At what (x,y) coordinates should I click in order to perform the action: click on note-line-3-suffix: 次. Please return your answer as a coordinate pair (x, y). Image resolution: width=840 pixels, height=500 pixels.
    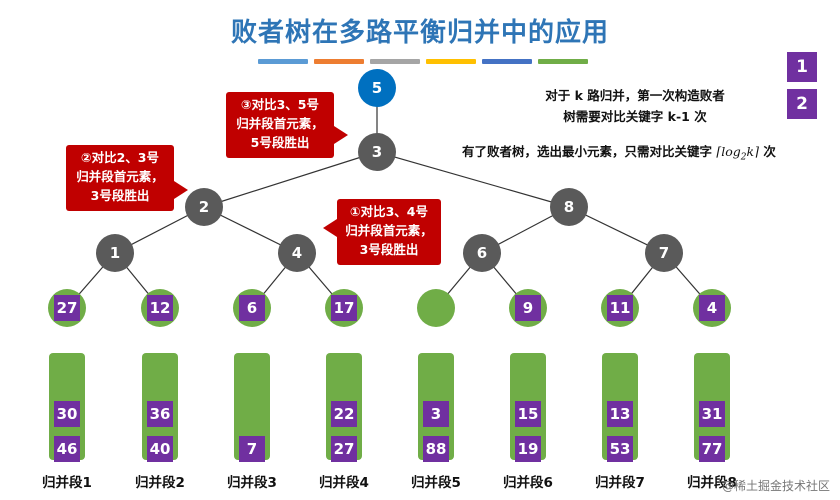
    Looking at the image, I should click on (769, 151).